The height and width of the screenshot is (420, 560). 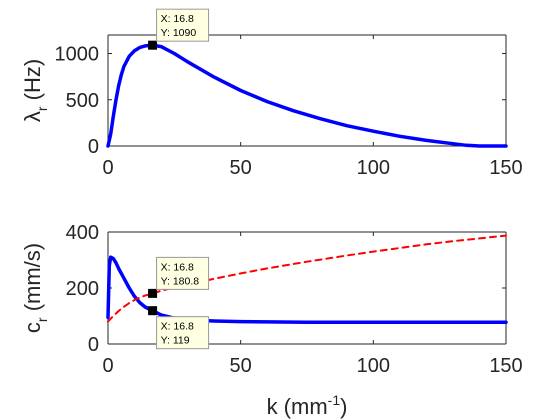 What do you see at coordinates (107, 366) in the screenshot?
I see `bottom-x-tick-label: 0` at bounding box center [107, 366].